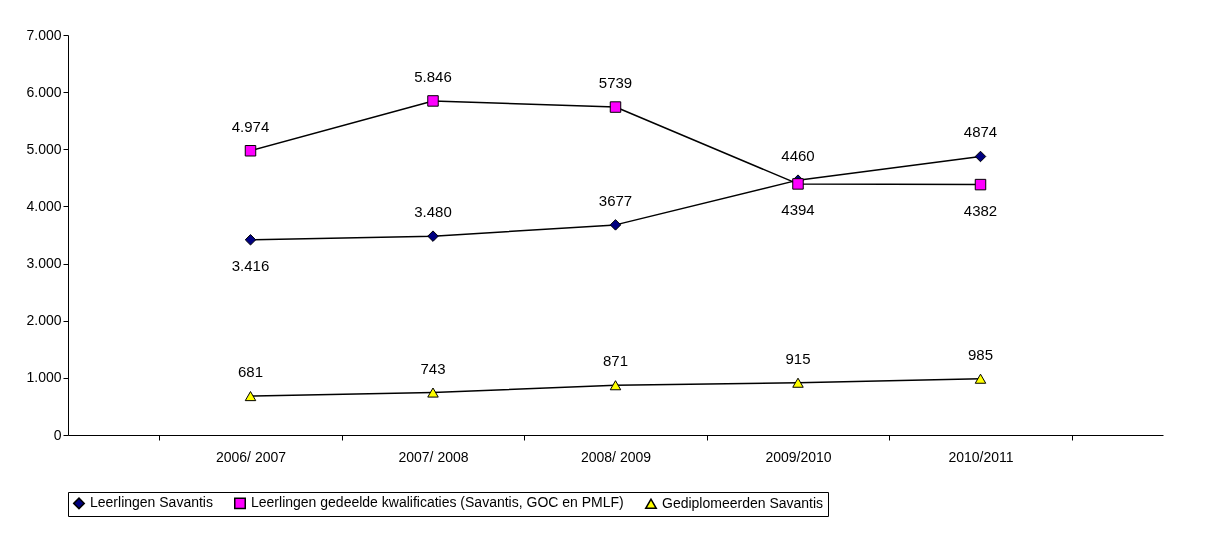 This screenshot has width=1211, height=560. I want to click on data-label: 4382, so click(980, 210).